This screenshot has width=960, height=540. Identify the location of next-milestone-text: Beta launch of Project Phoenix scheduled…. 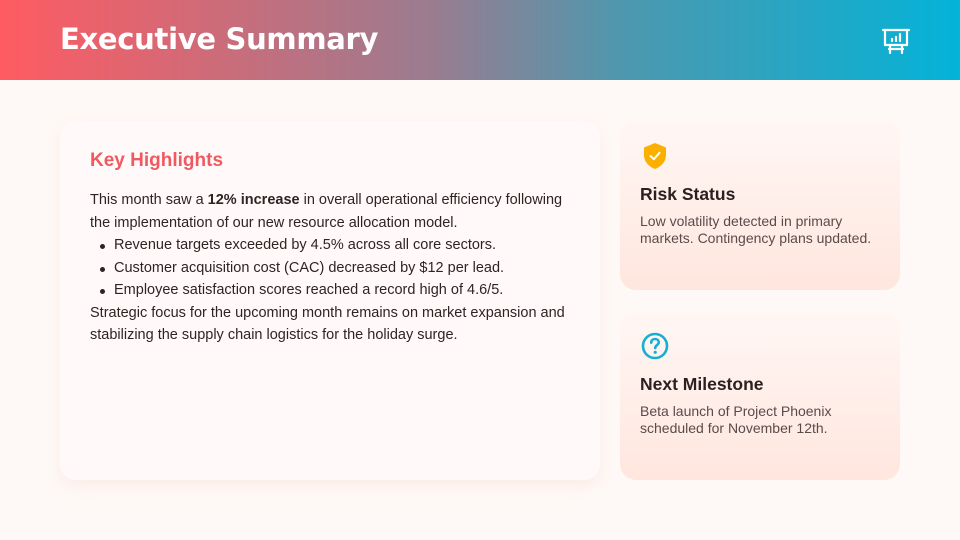
(736, 419).